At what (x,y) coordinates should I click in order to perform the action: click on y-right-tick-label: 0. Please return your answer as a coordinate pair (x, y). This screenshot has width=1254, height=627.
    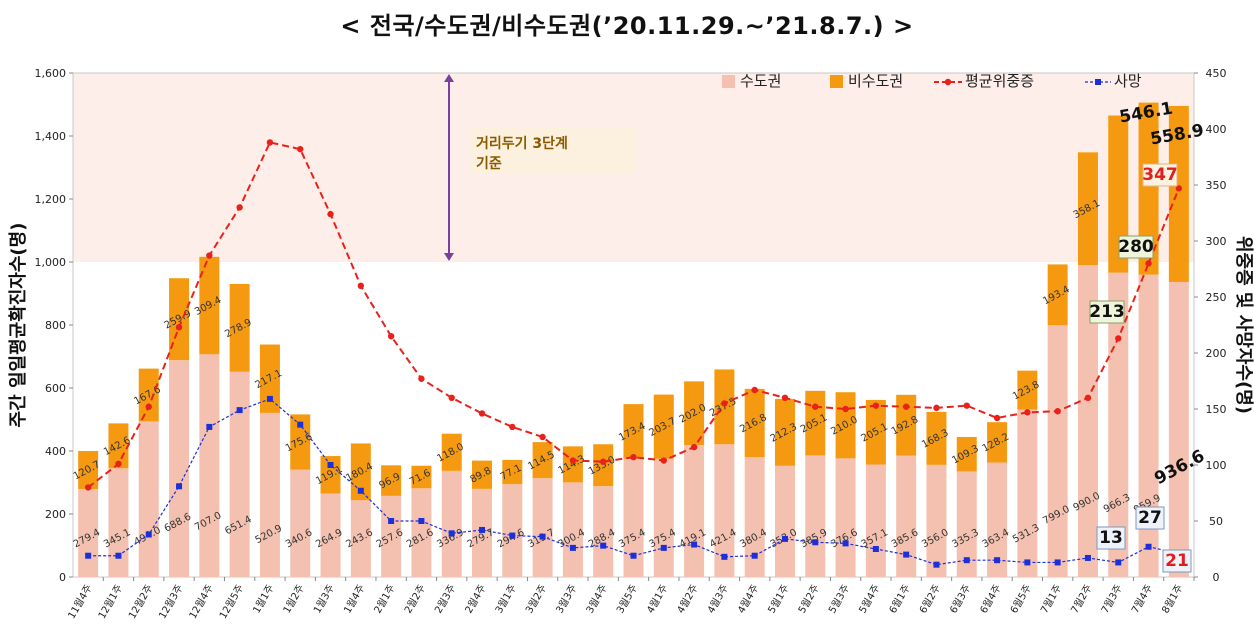
    Looking at the image, I should click on (1216, 577).